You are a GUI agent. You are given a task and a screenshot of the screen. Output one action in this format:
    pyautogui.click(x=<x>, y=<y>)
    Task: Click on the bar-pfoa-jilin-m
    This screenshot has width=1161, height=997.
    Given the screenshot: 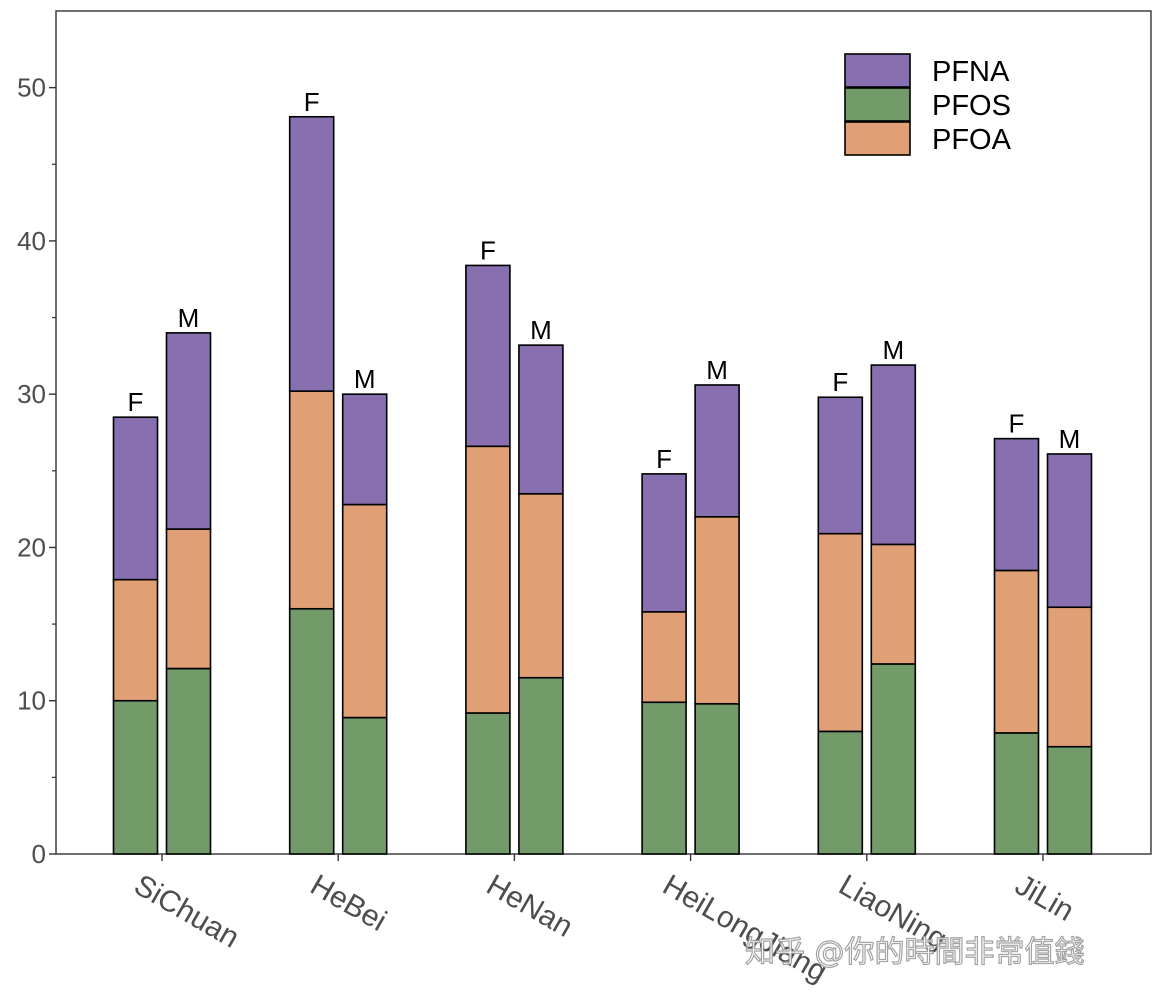 What is the action you would take?
    pyautogui.click(x=1069, y=677)
    